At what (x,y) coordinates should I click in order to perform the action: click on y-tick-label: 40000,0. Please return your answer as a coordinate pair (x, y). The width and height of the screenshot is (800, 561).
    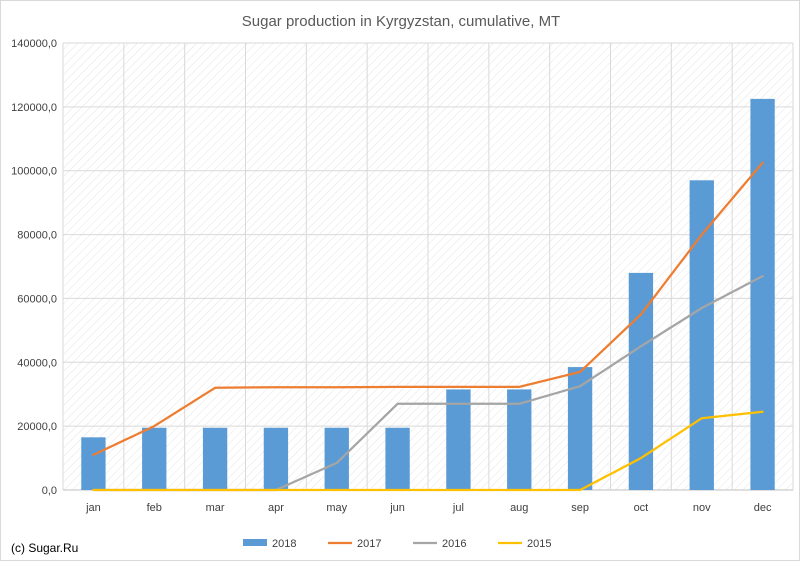
    Looking at the image, I should click on (37, 363).